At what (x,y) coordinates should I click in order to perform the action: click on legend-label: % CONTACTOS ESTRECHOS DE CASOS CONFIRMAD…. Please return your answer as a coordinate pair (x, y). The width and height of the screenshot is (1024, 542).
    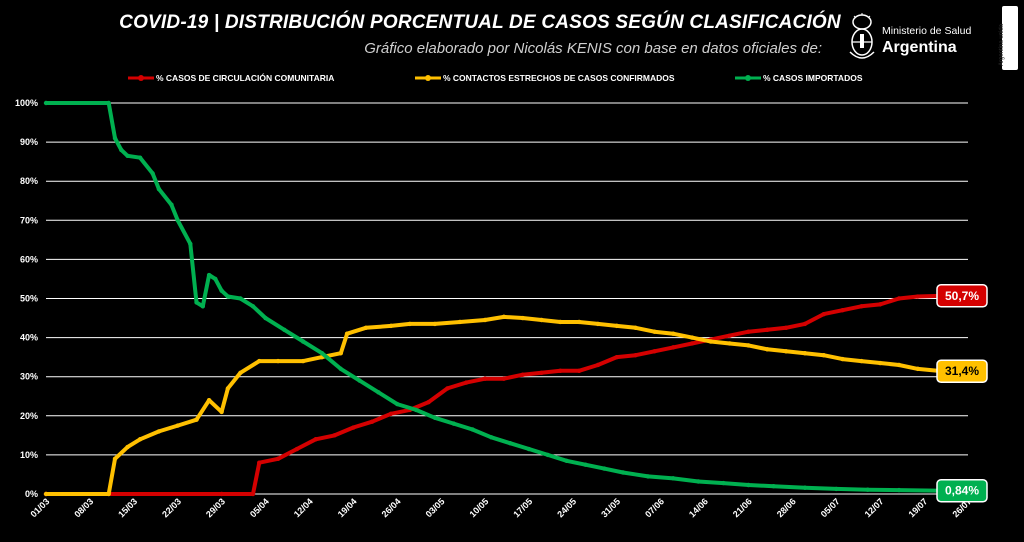
    Looking at the image, I should click on (559, 78).